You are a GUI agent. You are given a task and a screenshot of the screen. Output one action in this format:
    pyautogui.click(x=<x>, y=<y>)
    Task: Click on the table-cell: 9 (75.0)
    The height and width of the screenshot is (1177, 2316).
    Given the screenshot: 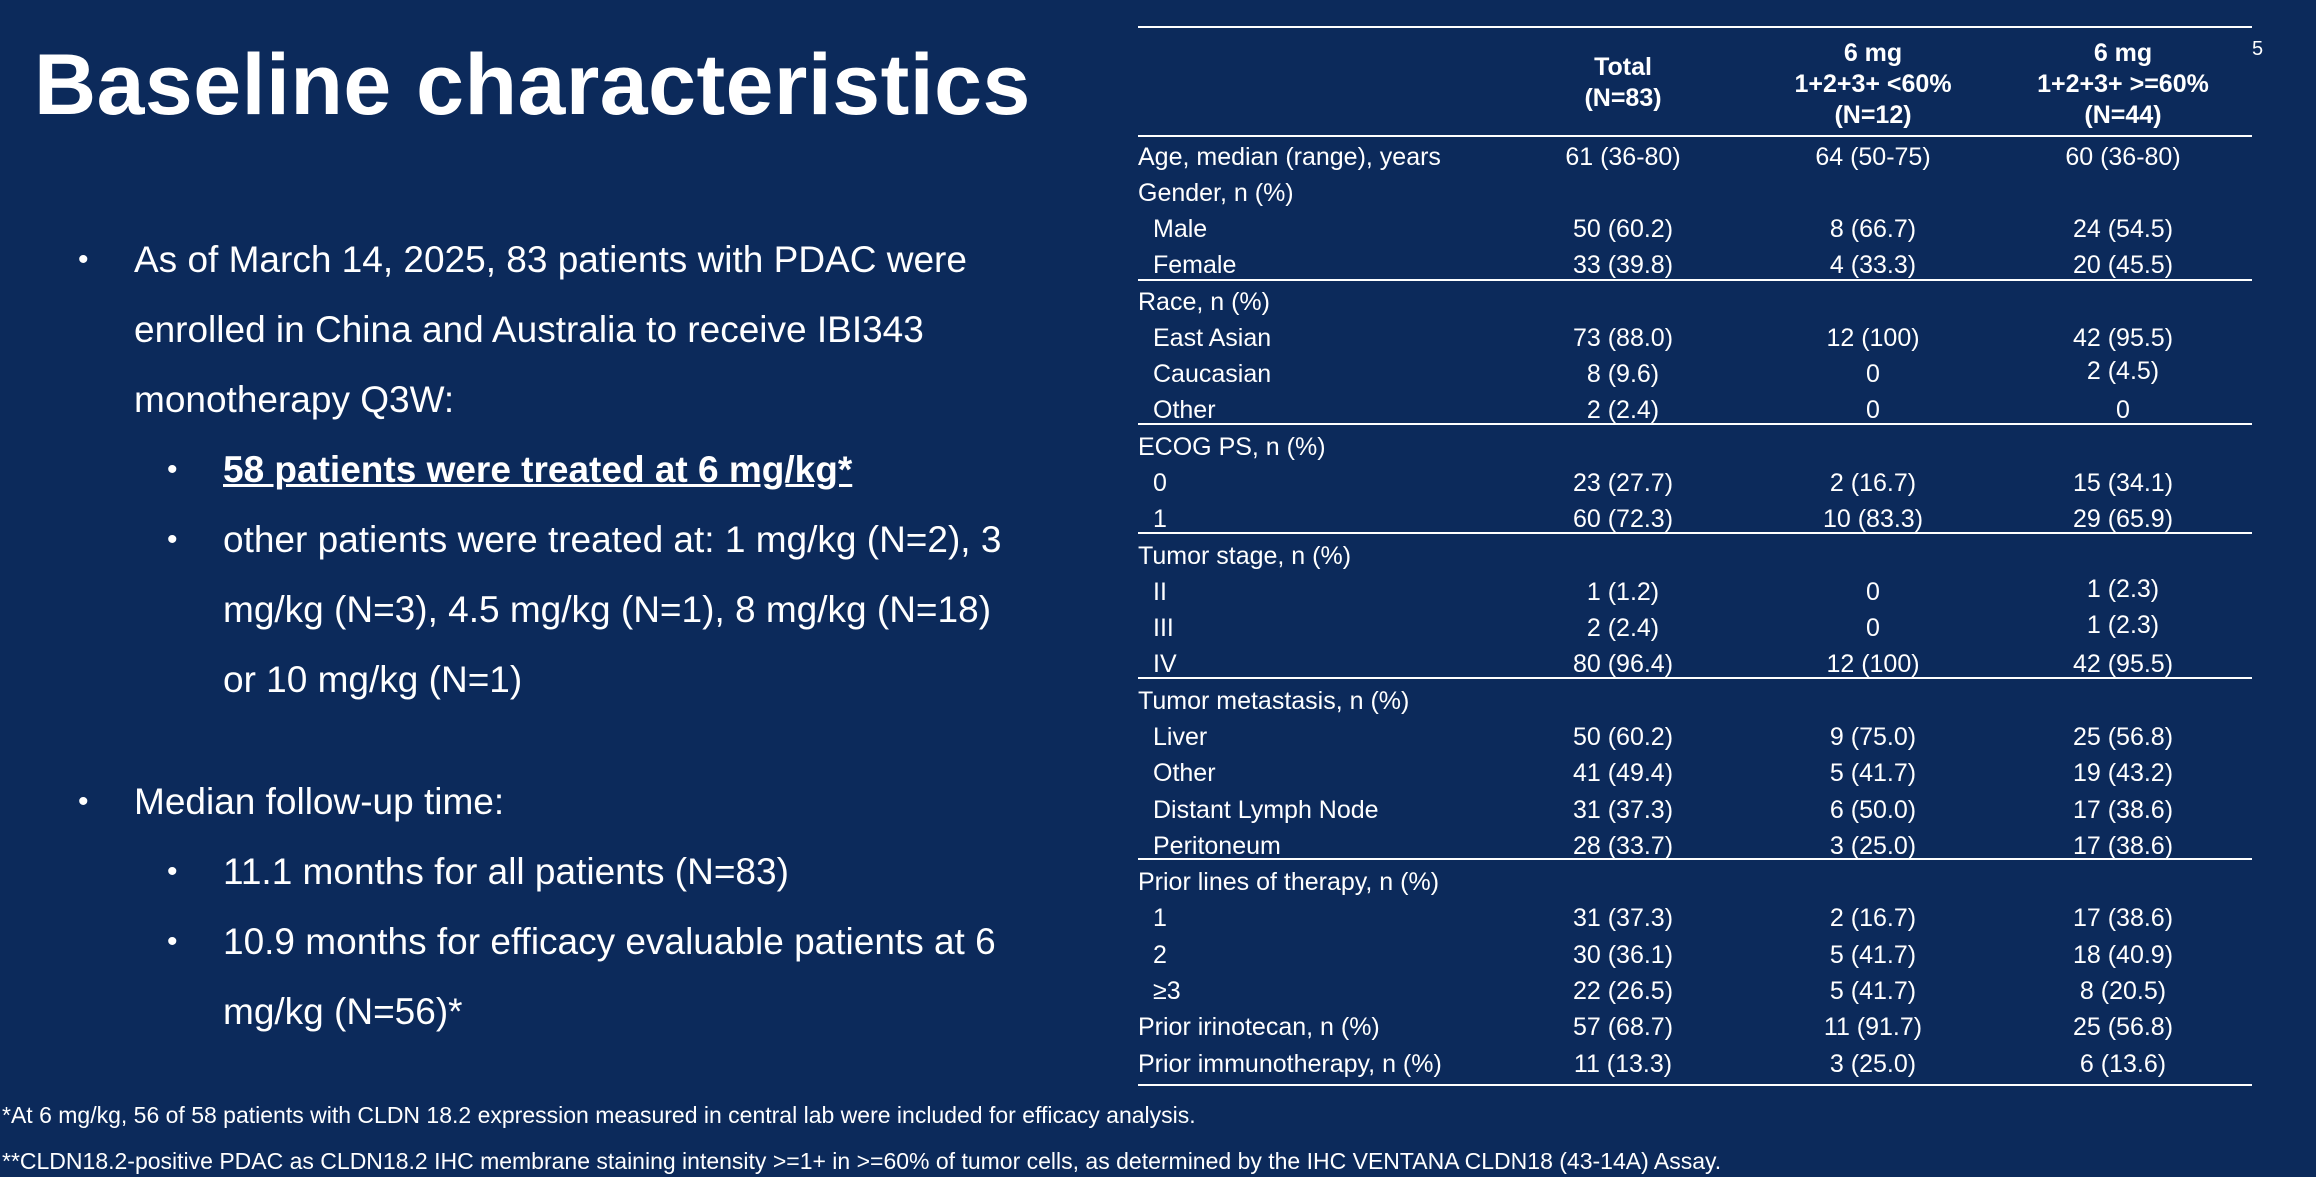 What is the action you would take?
    pyautogui.click(x=1873, y=737)
    